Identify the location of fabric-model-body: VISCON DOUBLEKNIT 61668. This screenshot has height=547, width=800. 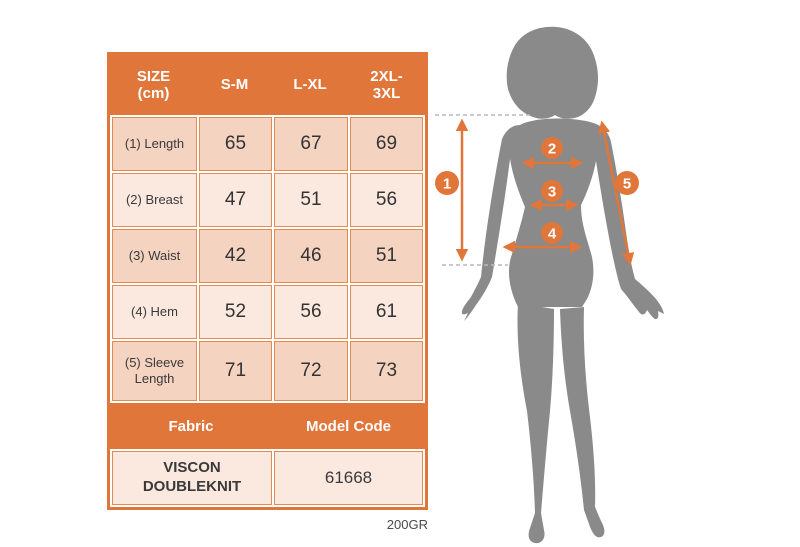
(267, 478).